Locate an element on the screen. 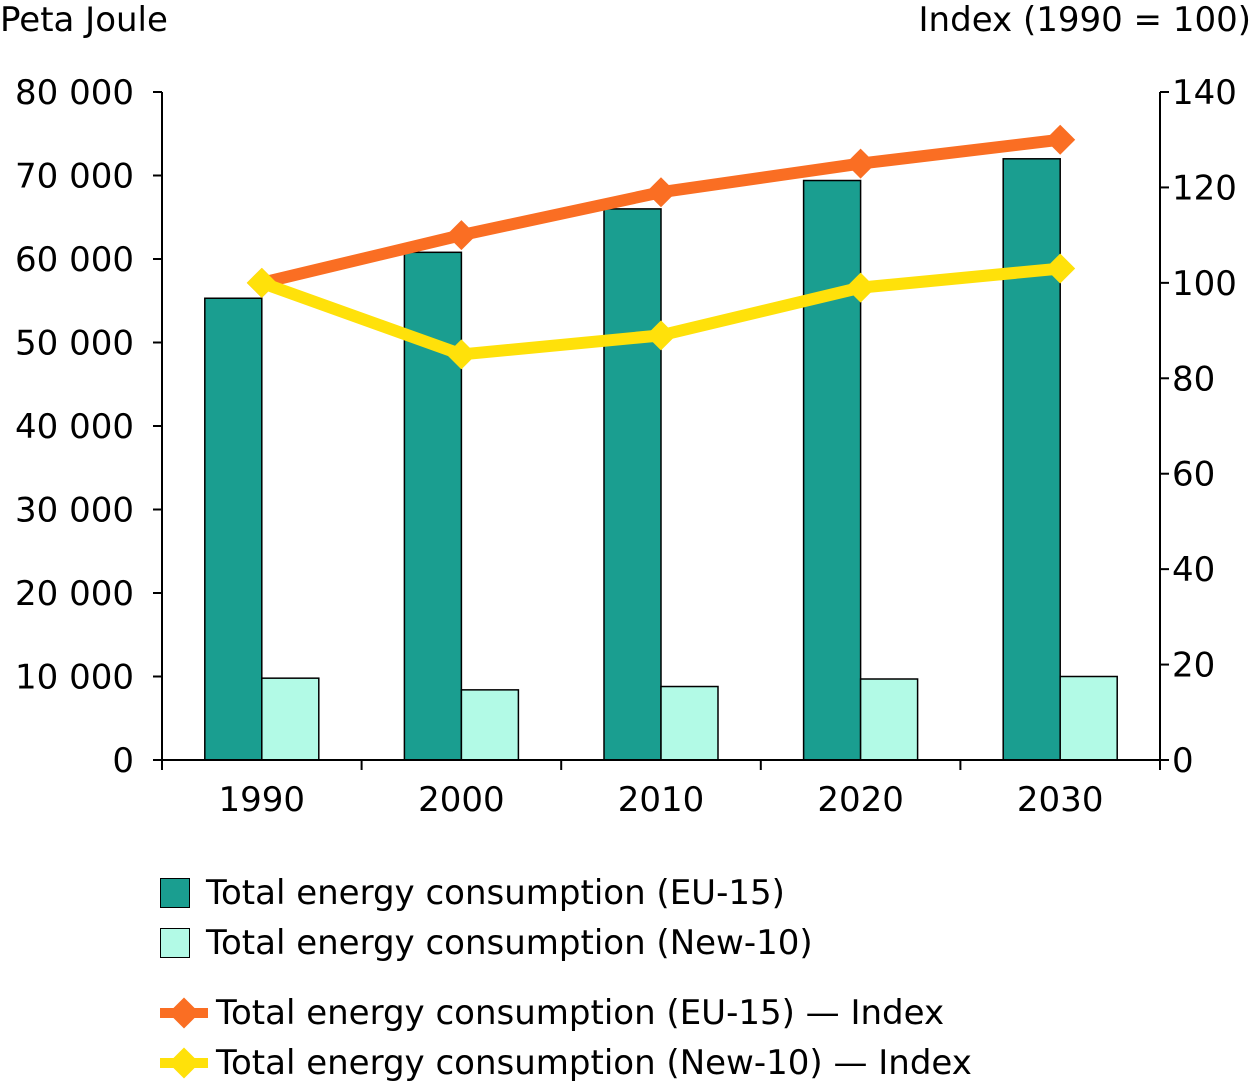  left-axis-tick-label: 50 000 is located at coordinates (74, 344).